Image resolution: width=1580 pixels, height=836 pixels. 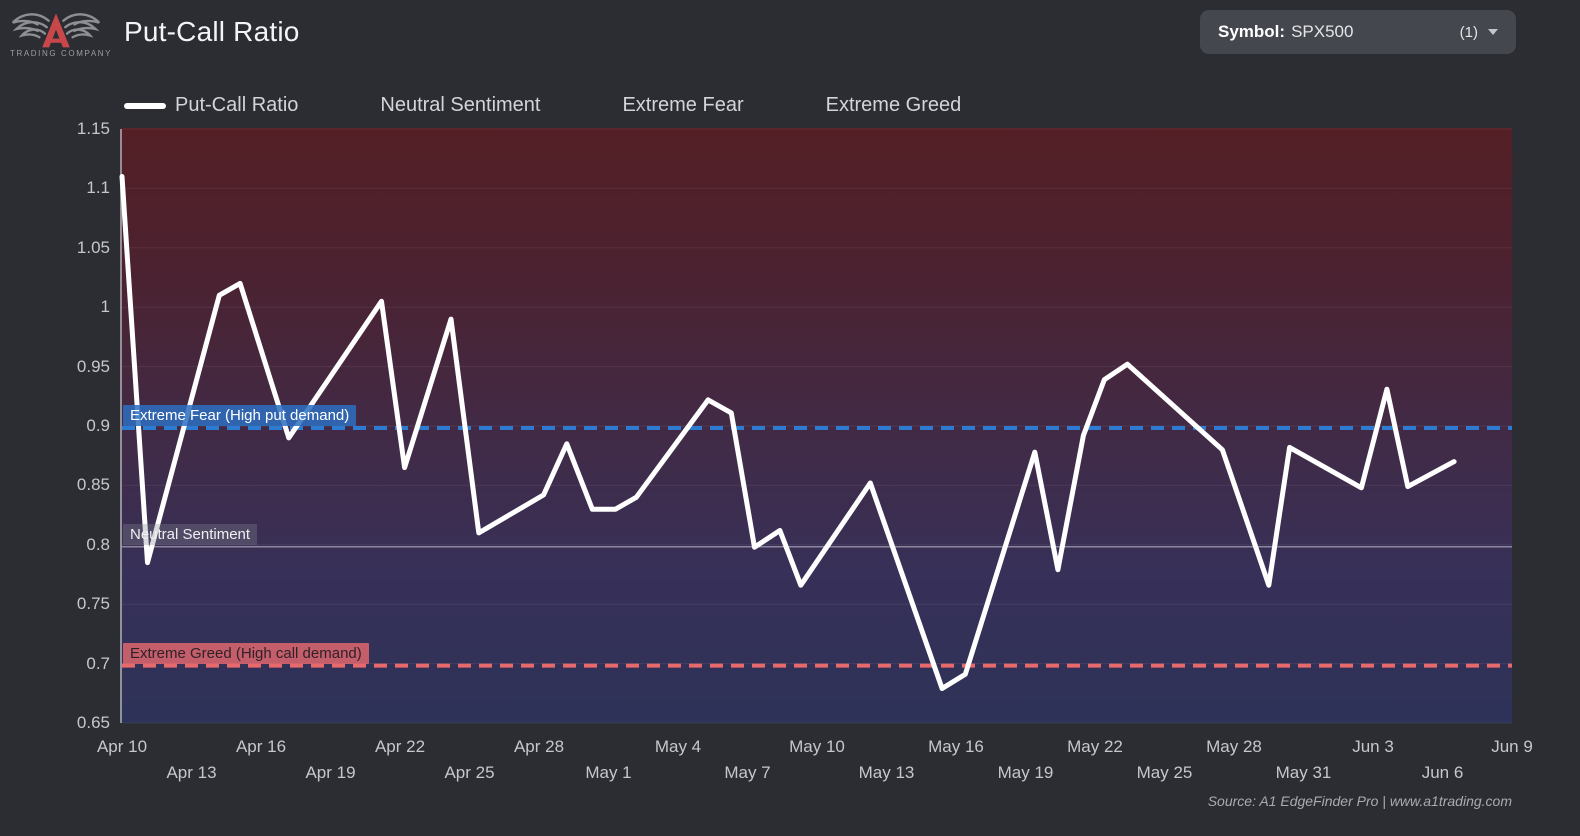 What do you see at coordinates (93, 604) in the screenshot?
I see `y-tick-label: 0.75` at bounding box center [93, 604].